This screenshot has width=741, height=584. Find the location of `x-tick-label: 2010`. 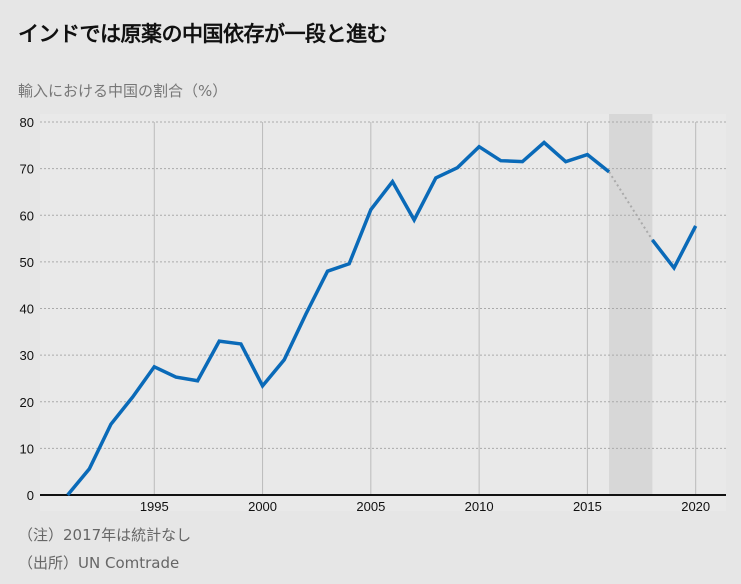

x-tick-label: 2010 is located at coordinates (479, 506).